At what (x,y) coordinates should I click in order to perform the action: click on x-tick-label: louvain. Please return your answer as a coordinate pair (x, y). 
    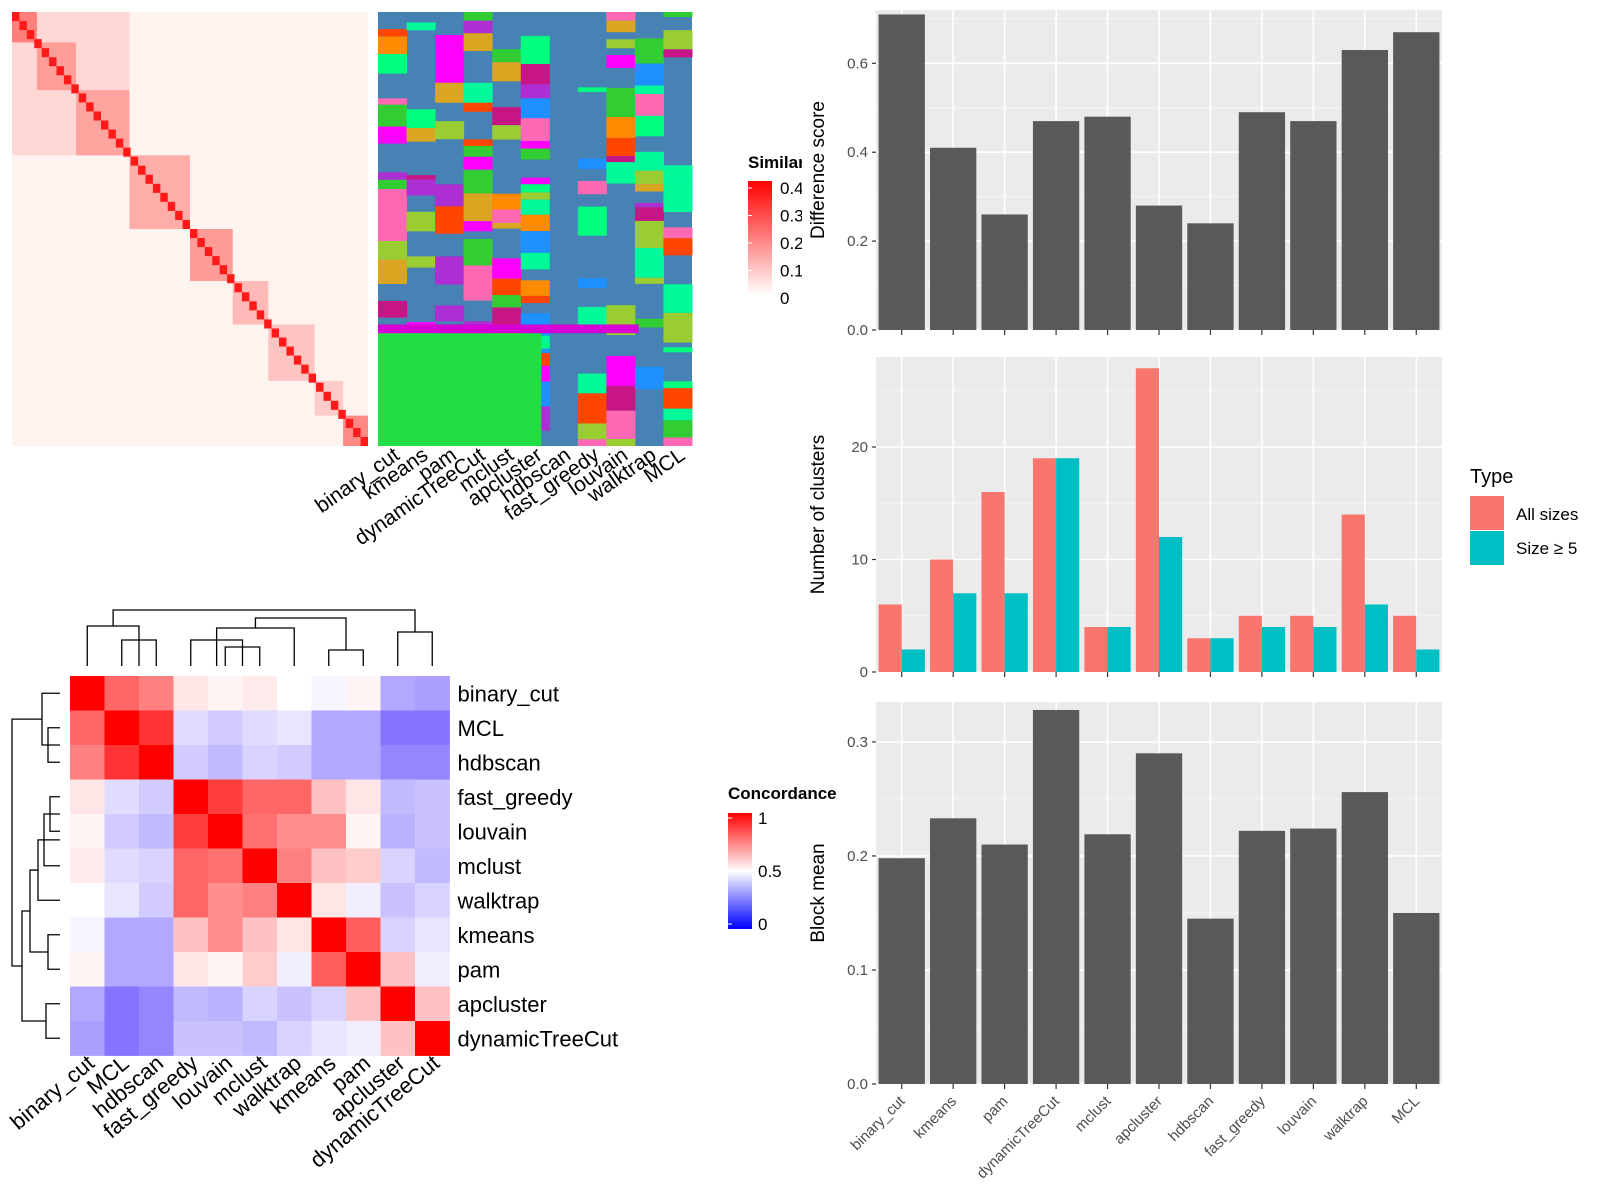
    Looking at the image, I should click on (1298, 1116).